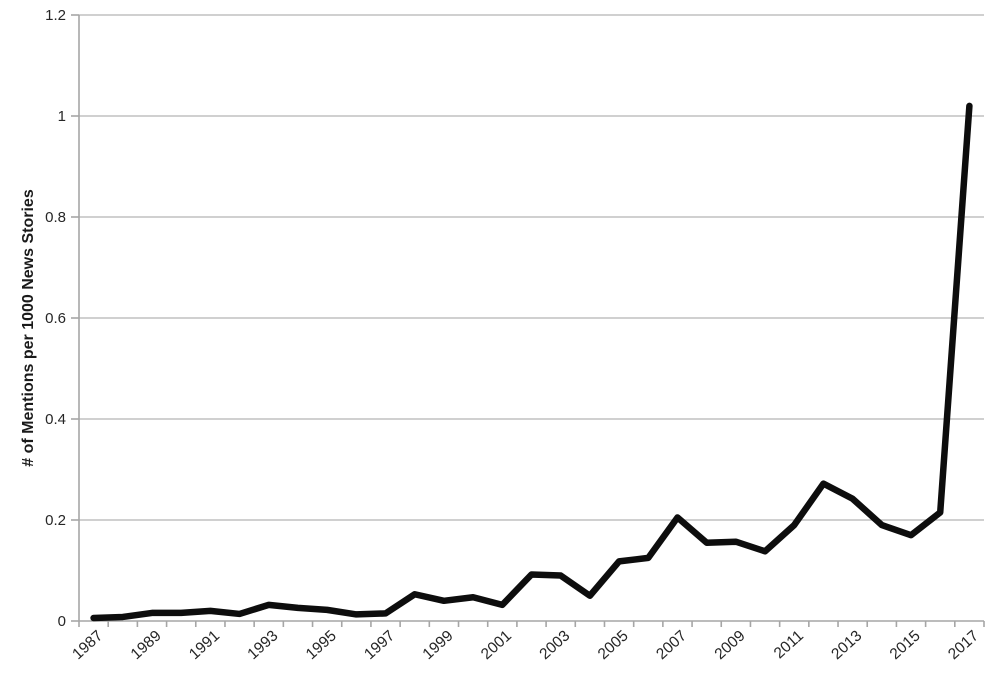 Image resolution: width=999 pixels, height=676 pixels. What do you see at coordinates (554, 645) in the screenshot?
I see `x-tick-label: 2003` at bounding box center [554, 645].